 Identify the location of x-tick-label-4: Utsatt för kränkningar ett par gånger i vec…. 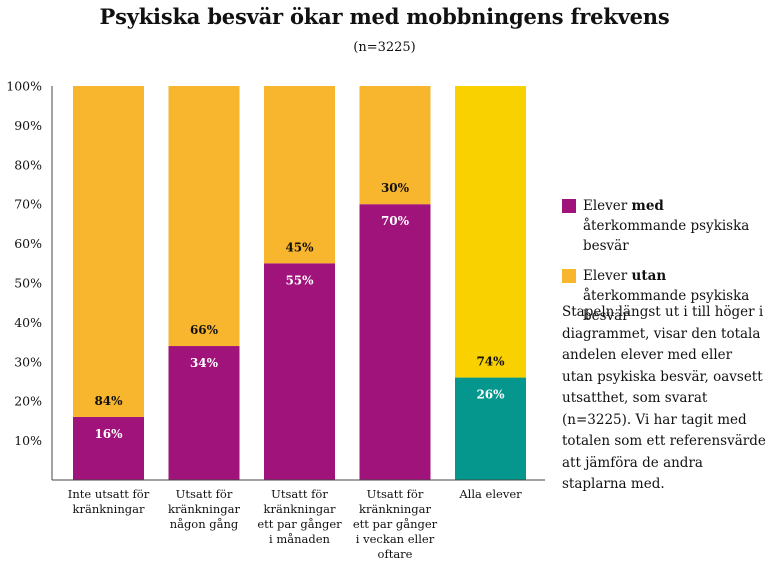
(395, 524).